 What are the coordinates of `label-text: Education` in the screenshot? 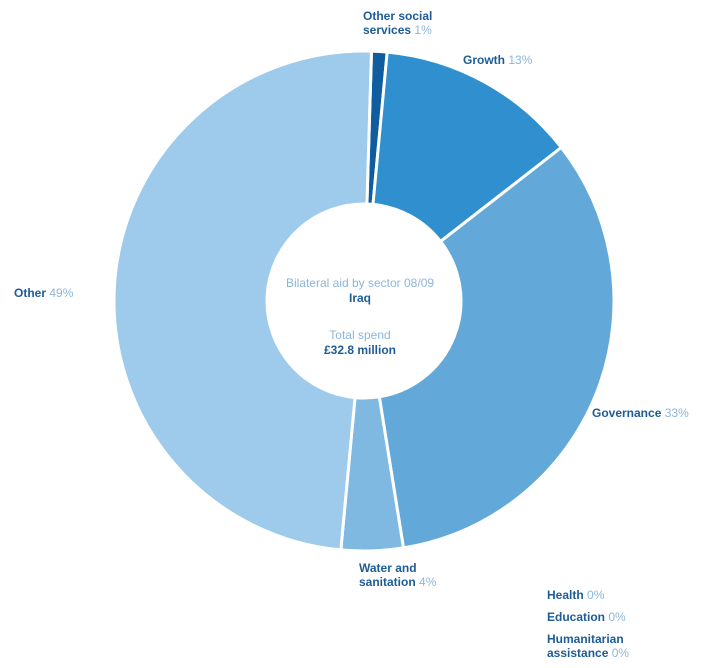 It's located at (576, 617).